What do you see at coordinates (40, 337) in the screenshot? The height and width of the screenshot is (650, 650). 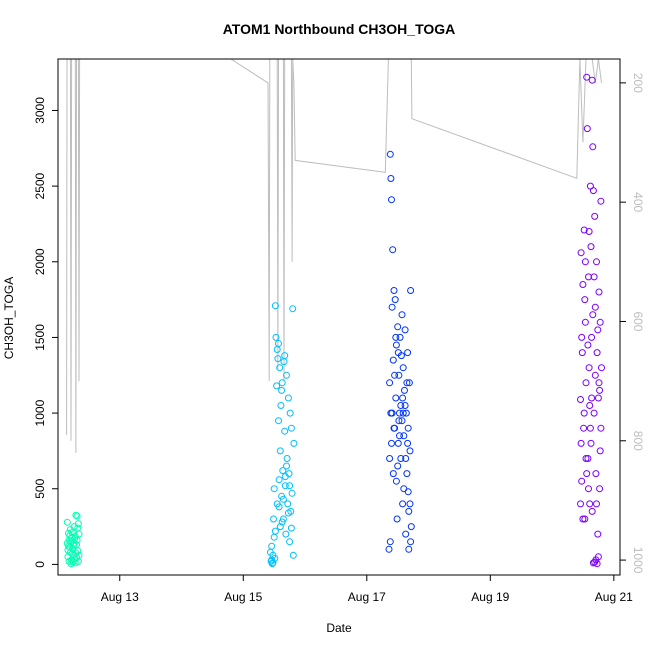 I see `y-tick-label: 1500` at bounding box center [40, 337].